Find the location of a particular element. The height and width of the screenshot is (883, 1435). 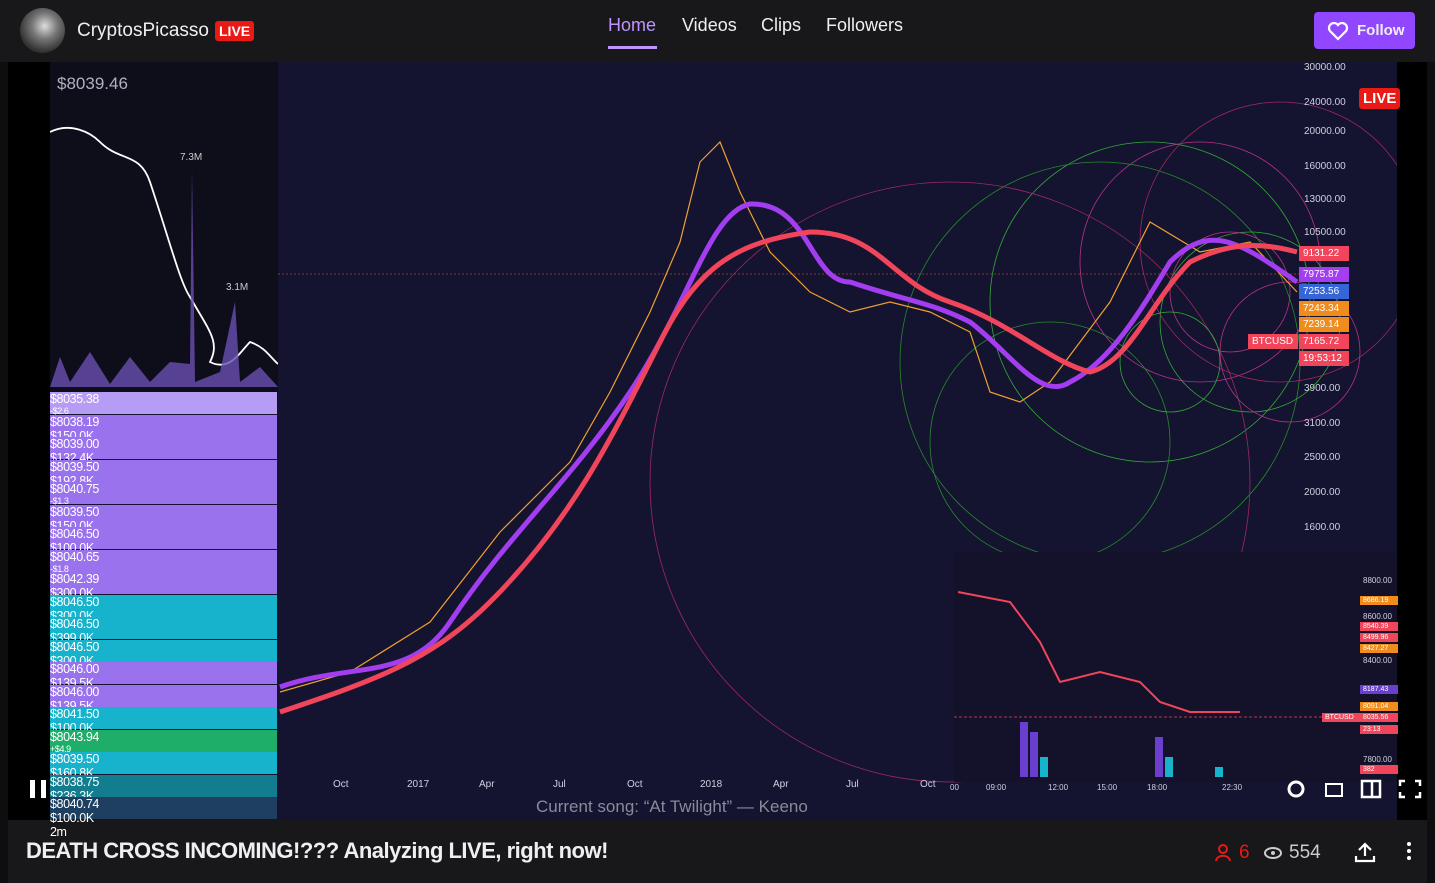

inset-tag: 8427.27 is located at coordinates (1379, 648).